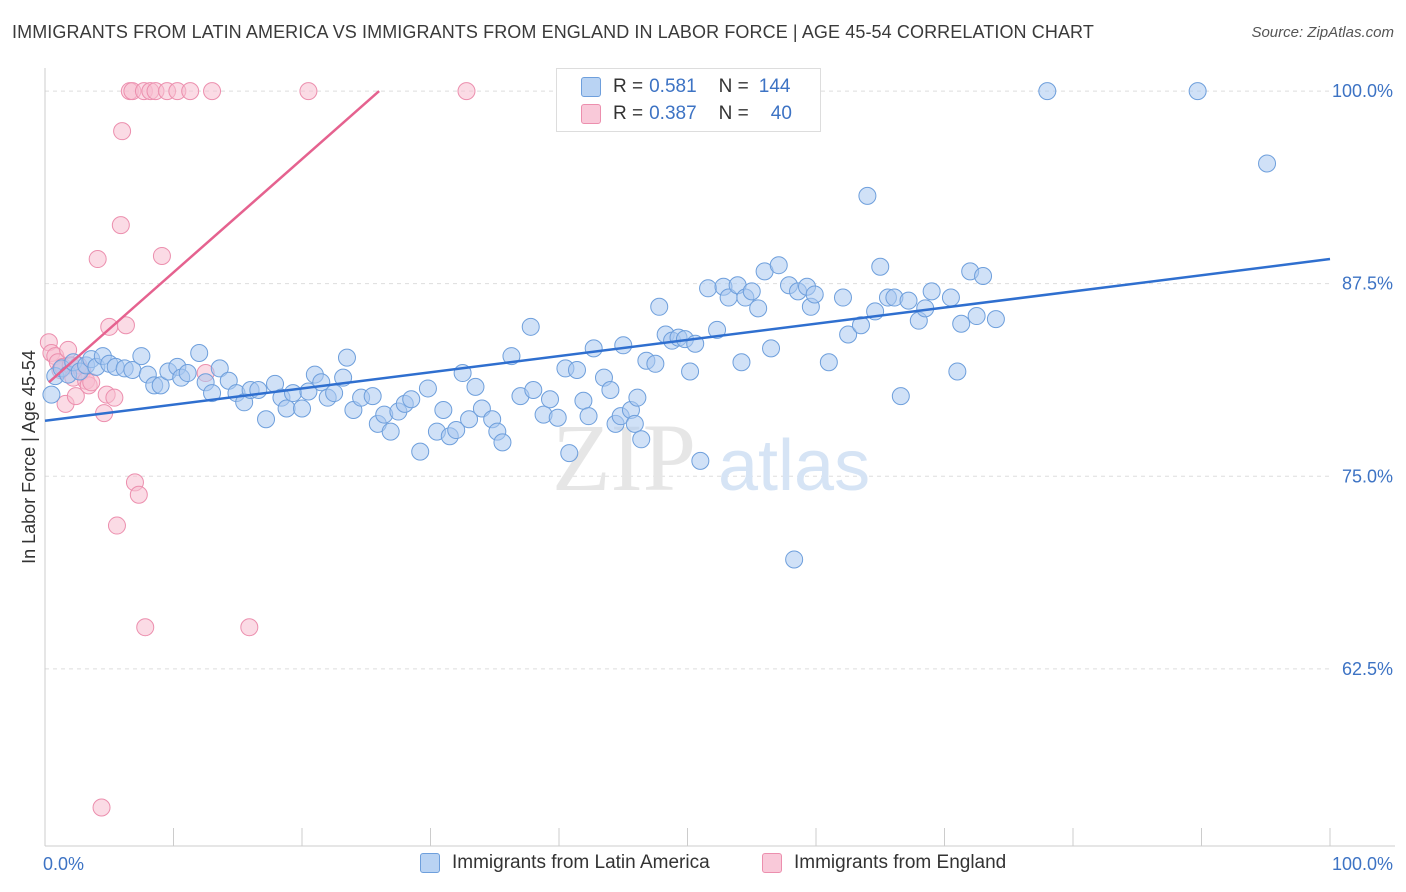  I want to click on stats-legend: R = 0.581 N = 144 R = 0.387 N = 40, so click(688, 100).